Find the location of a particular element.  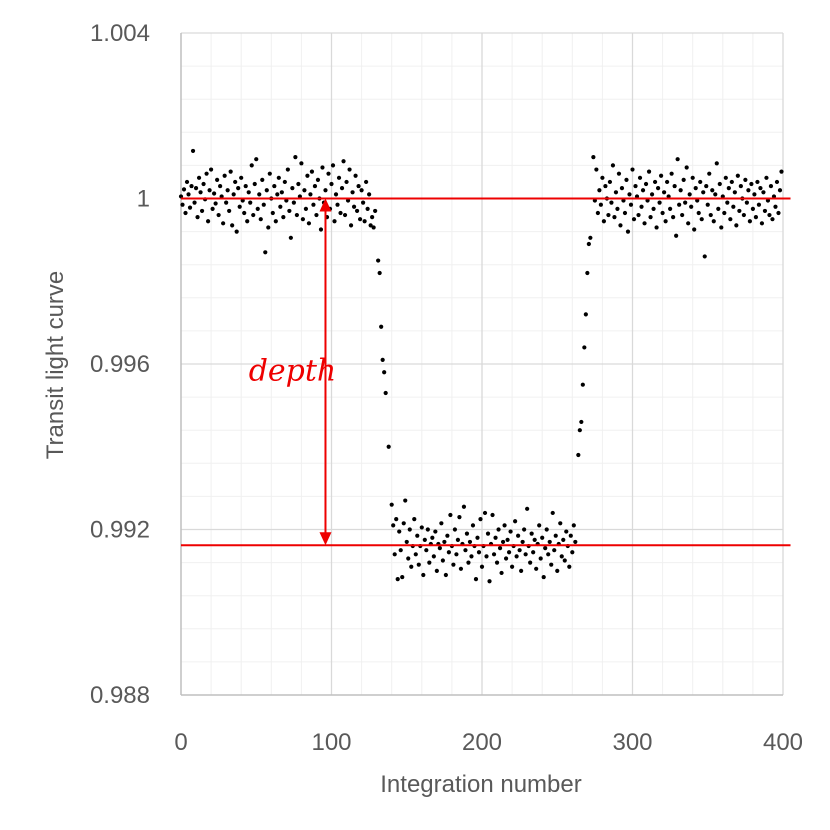

depth-annotation: depth is located at coordinates (293, 371).